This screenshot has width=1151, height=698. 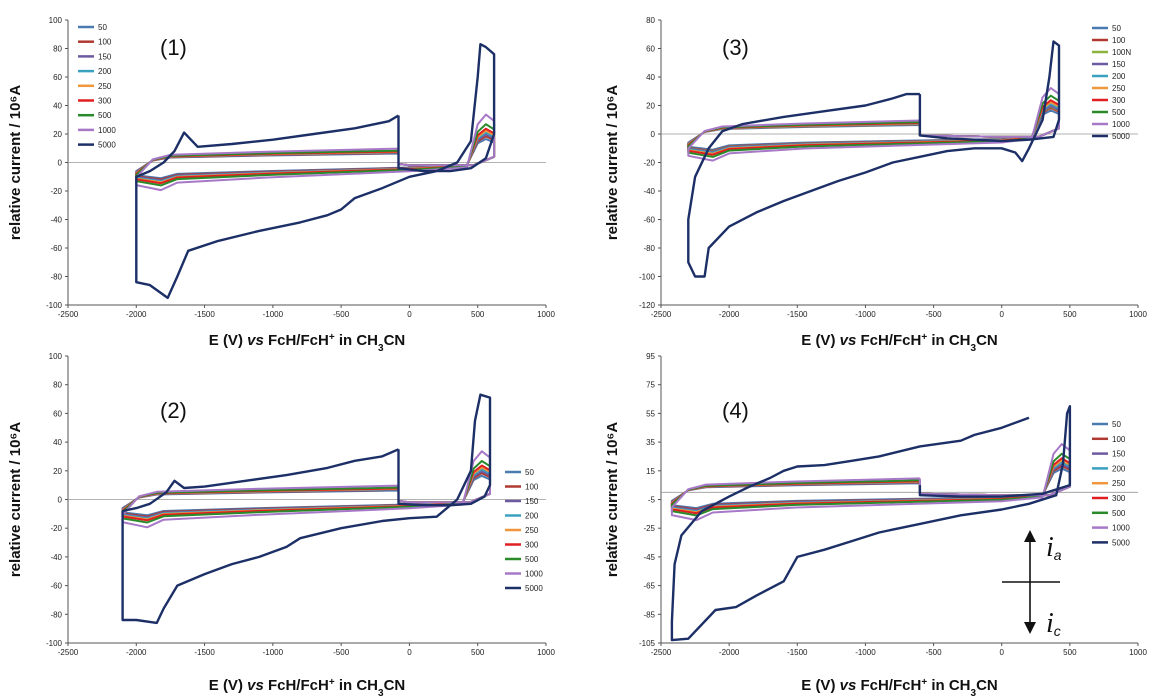 I want to click on y-tick-label: -45, so click(x=649, y=557).